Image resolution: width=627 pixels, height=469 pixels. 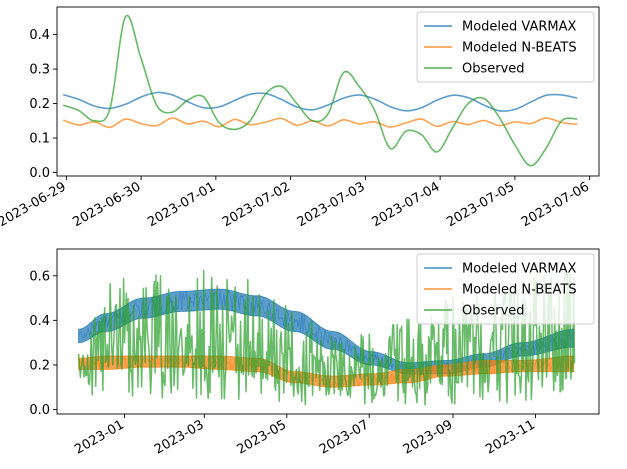 I want to click on y-tick-label: 0.3, so click(x=39, y=70).